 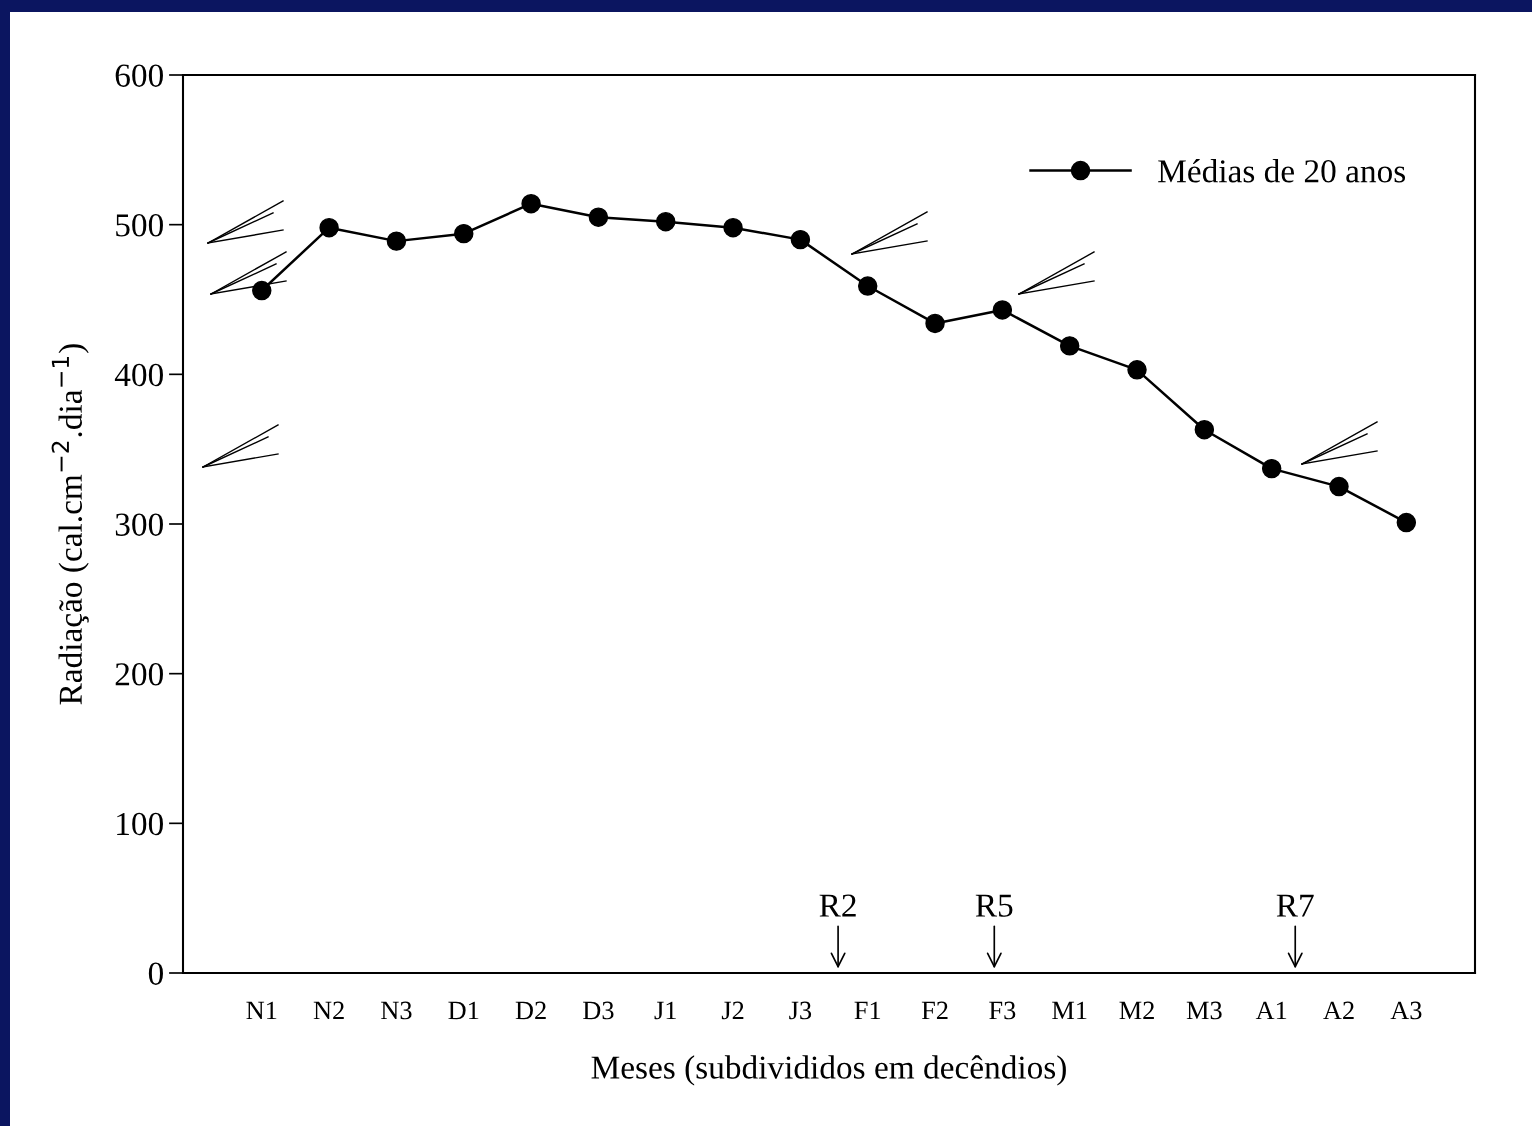 What do you see at coordinates (139, 674) in the screenshot?
I see `y-tick-label: 200` at bounding box center [139, 674].